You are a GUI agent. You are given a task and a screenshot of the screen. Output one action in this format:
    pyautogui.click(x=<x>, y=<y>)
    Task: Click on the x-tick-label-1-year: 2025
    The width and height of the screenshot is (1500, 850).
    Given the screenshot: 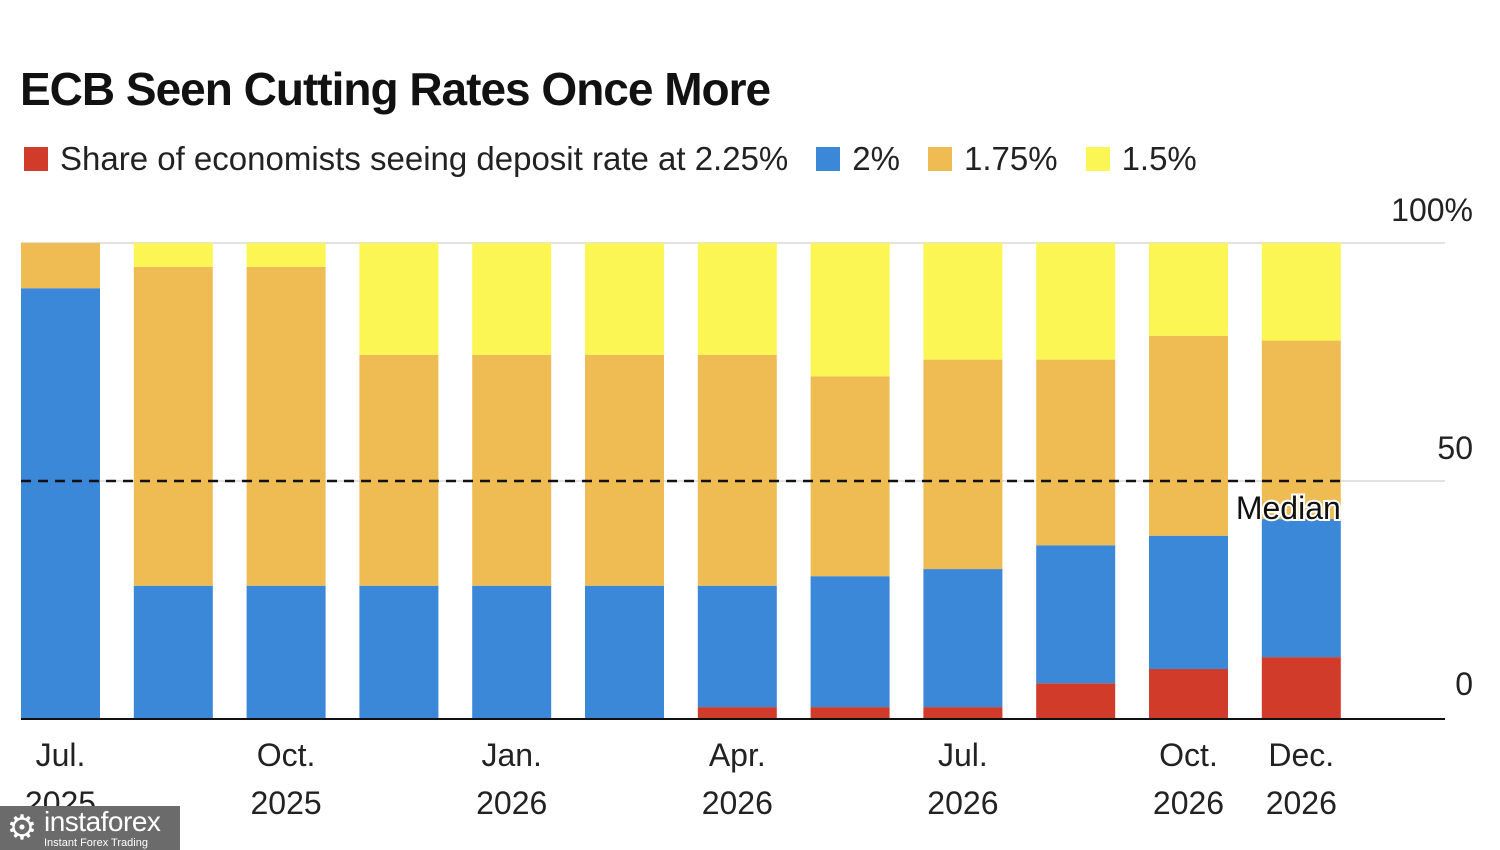 What is the action you would take?
    pyautogui.click(x=286, y=803)
    